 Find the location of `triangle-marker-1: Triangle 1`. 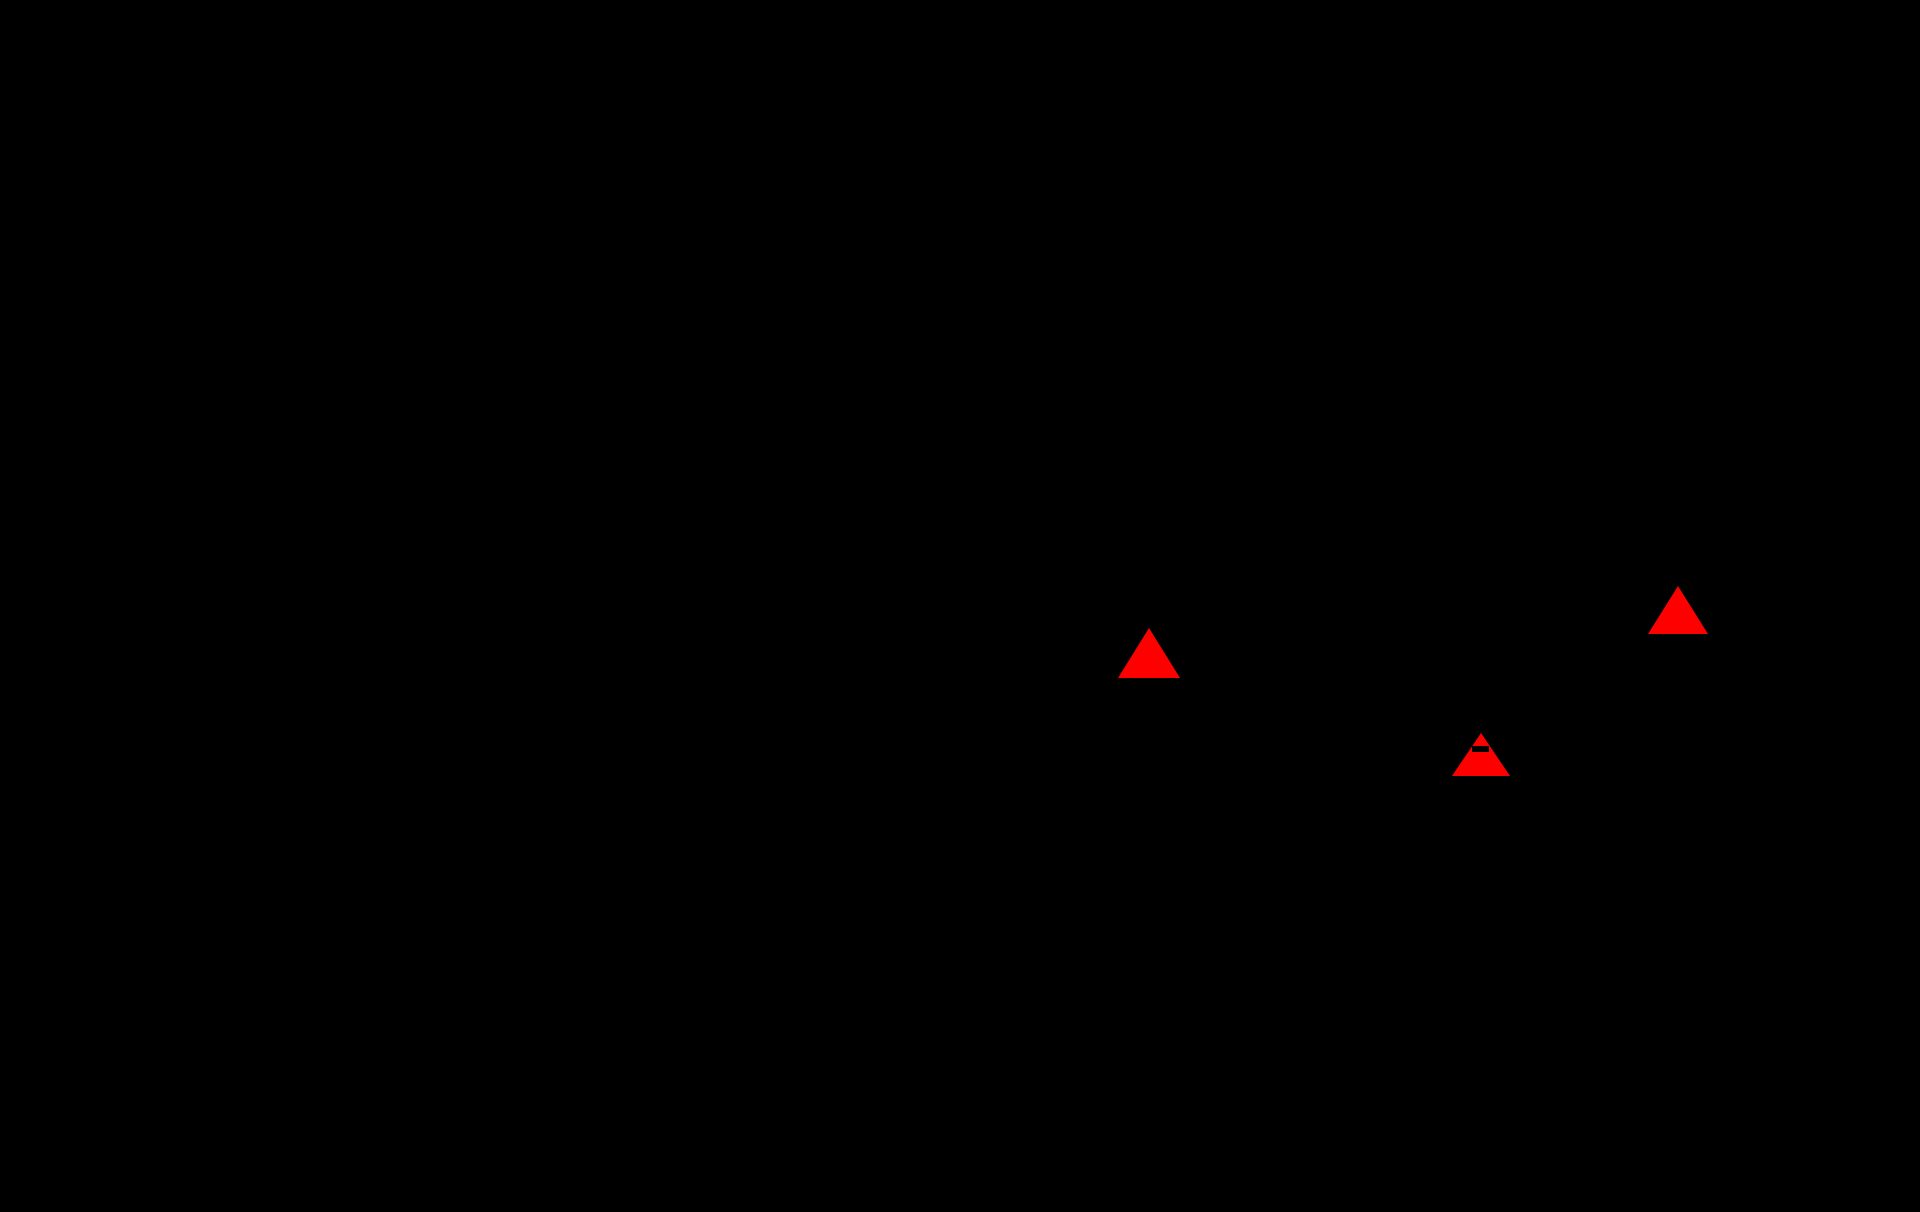

triangle-marker-1: Triangle 1 is located at coordinates (1149, 653).